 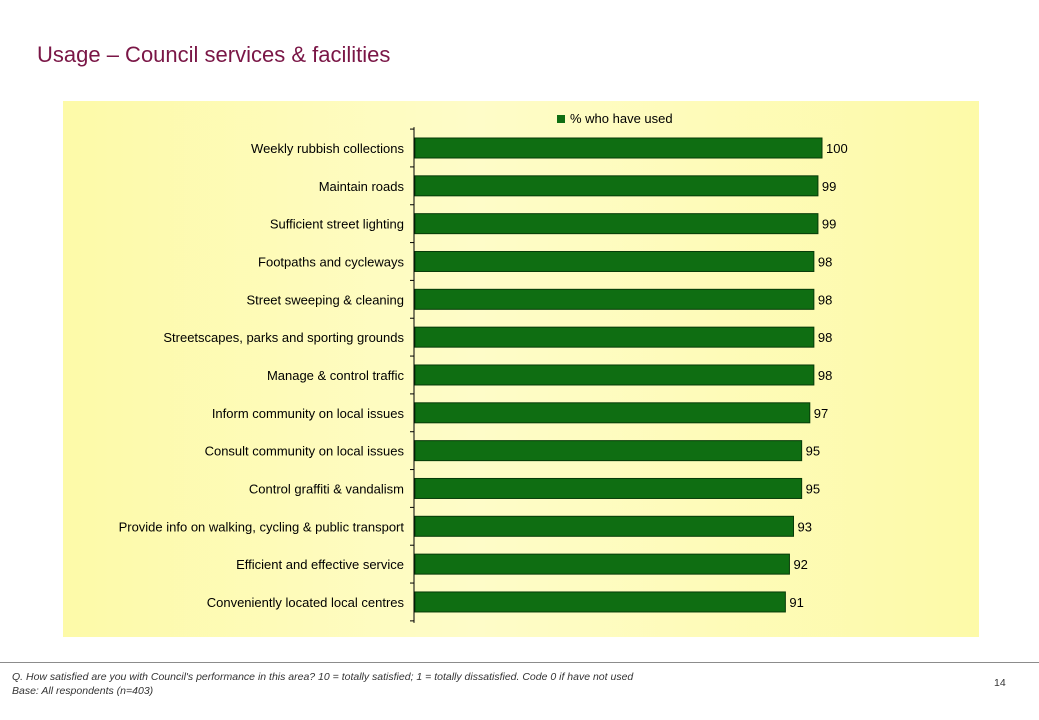 I want to click on category-label: Control graffiti & vandalism, so click(x=326, y=488).